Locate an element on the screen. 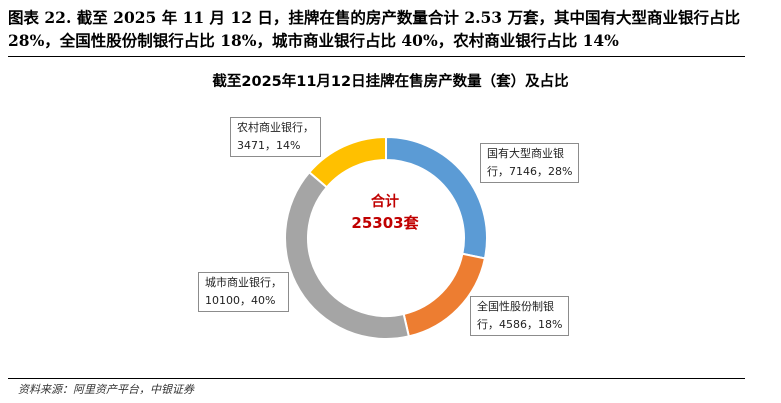 The image size is (781, 403). chart-title: 截至2025年11月12日挂牌在售房产数量（套）及占比 is located at coordinates (390, 82).